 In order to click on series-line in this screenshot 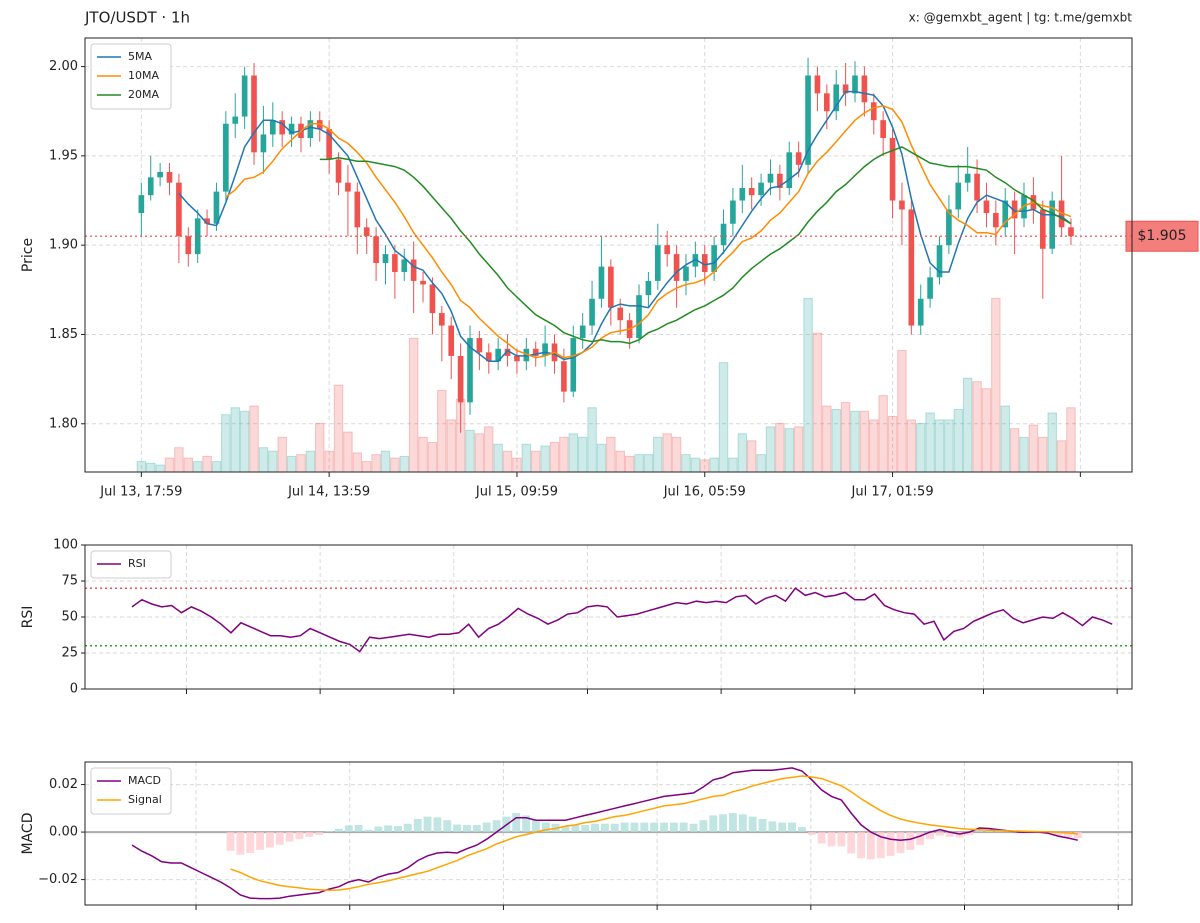, I will do `click(654, 833)`.